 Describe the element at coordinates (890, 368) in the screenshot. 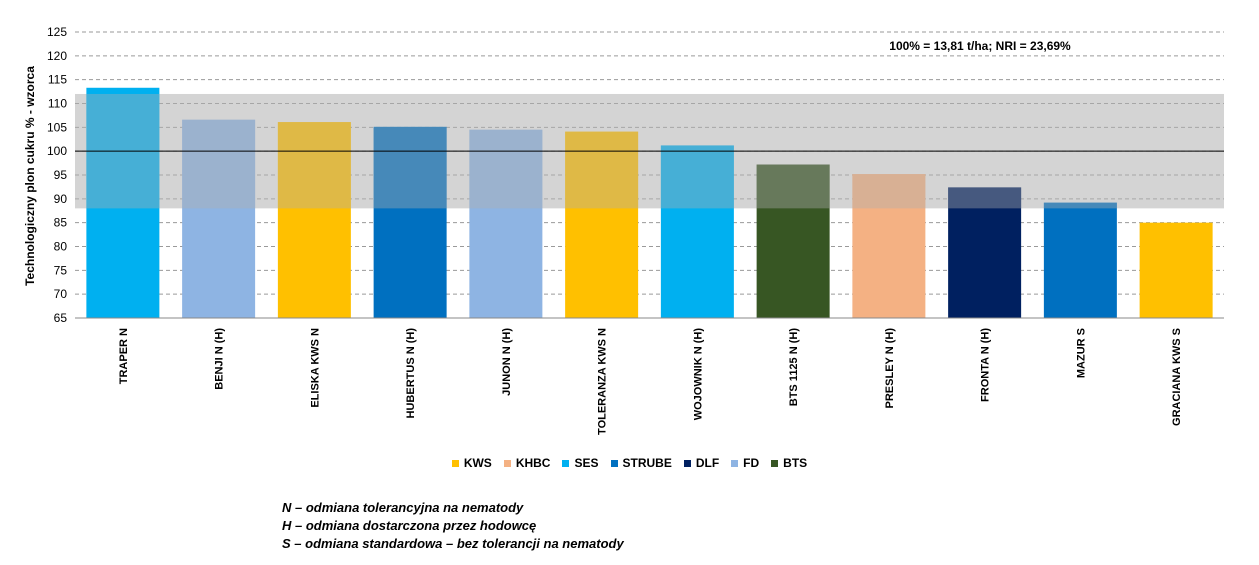

I see `x-tick-label: PRESLEY N (H)` at that location.